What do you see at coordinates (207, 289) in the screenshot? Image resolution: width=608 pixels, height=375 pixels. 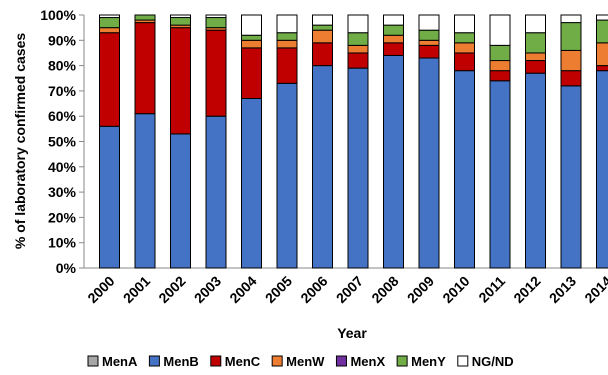 I see `x-tick-label: 2003` at bounding box center [207, 289].